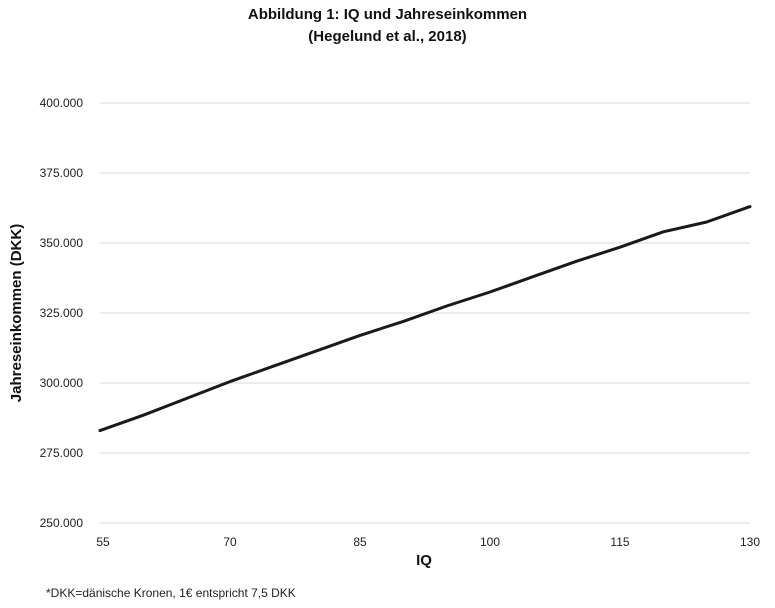  I want to click on chart-subtitle: (Hegelund et al., 2018), so click(387, 36).